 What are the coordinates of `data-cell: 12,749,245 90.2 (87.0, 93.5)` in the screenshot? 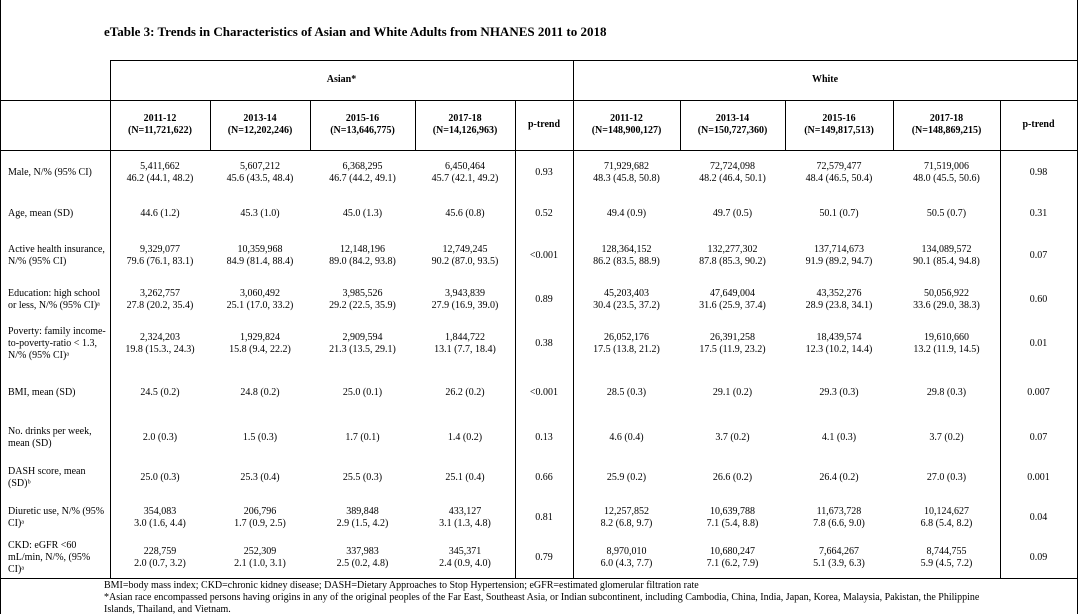 It's located at (465, 256).